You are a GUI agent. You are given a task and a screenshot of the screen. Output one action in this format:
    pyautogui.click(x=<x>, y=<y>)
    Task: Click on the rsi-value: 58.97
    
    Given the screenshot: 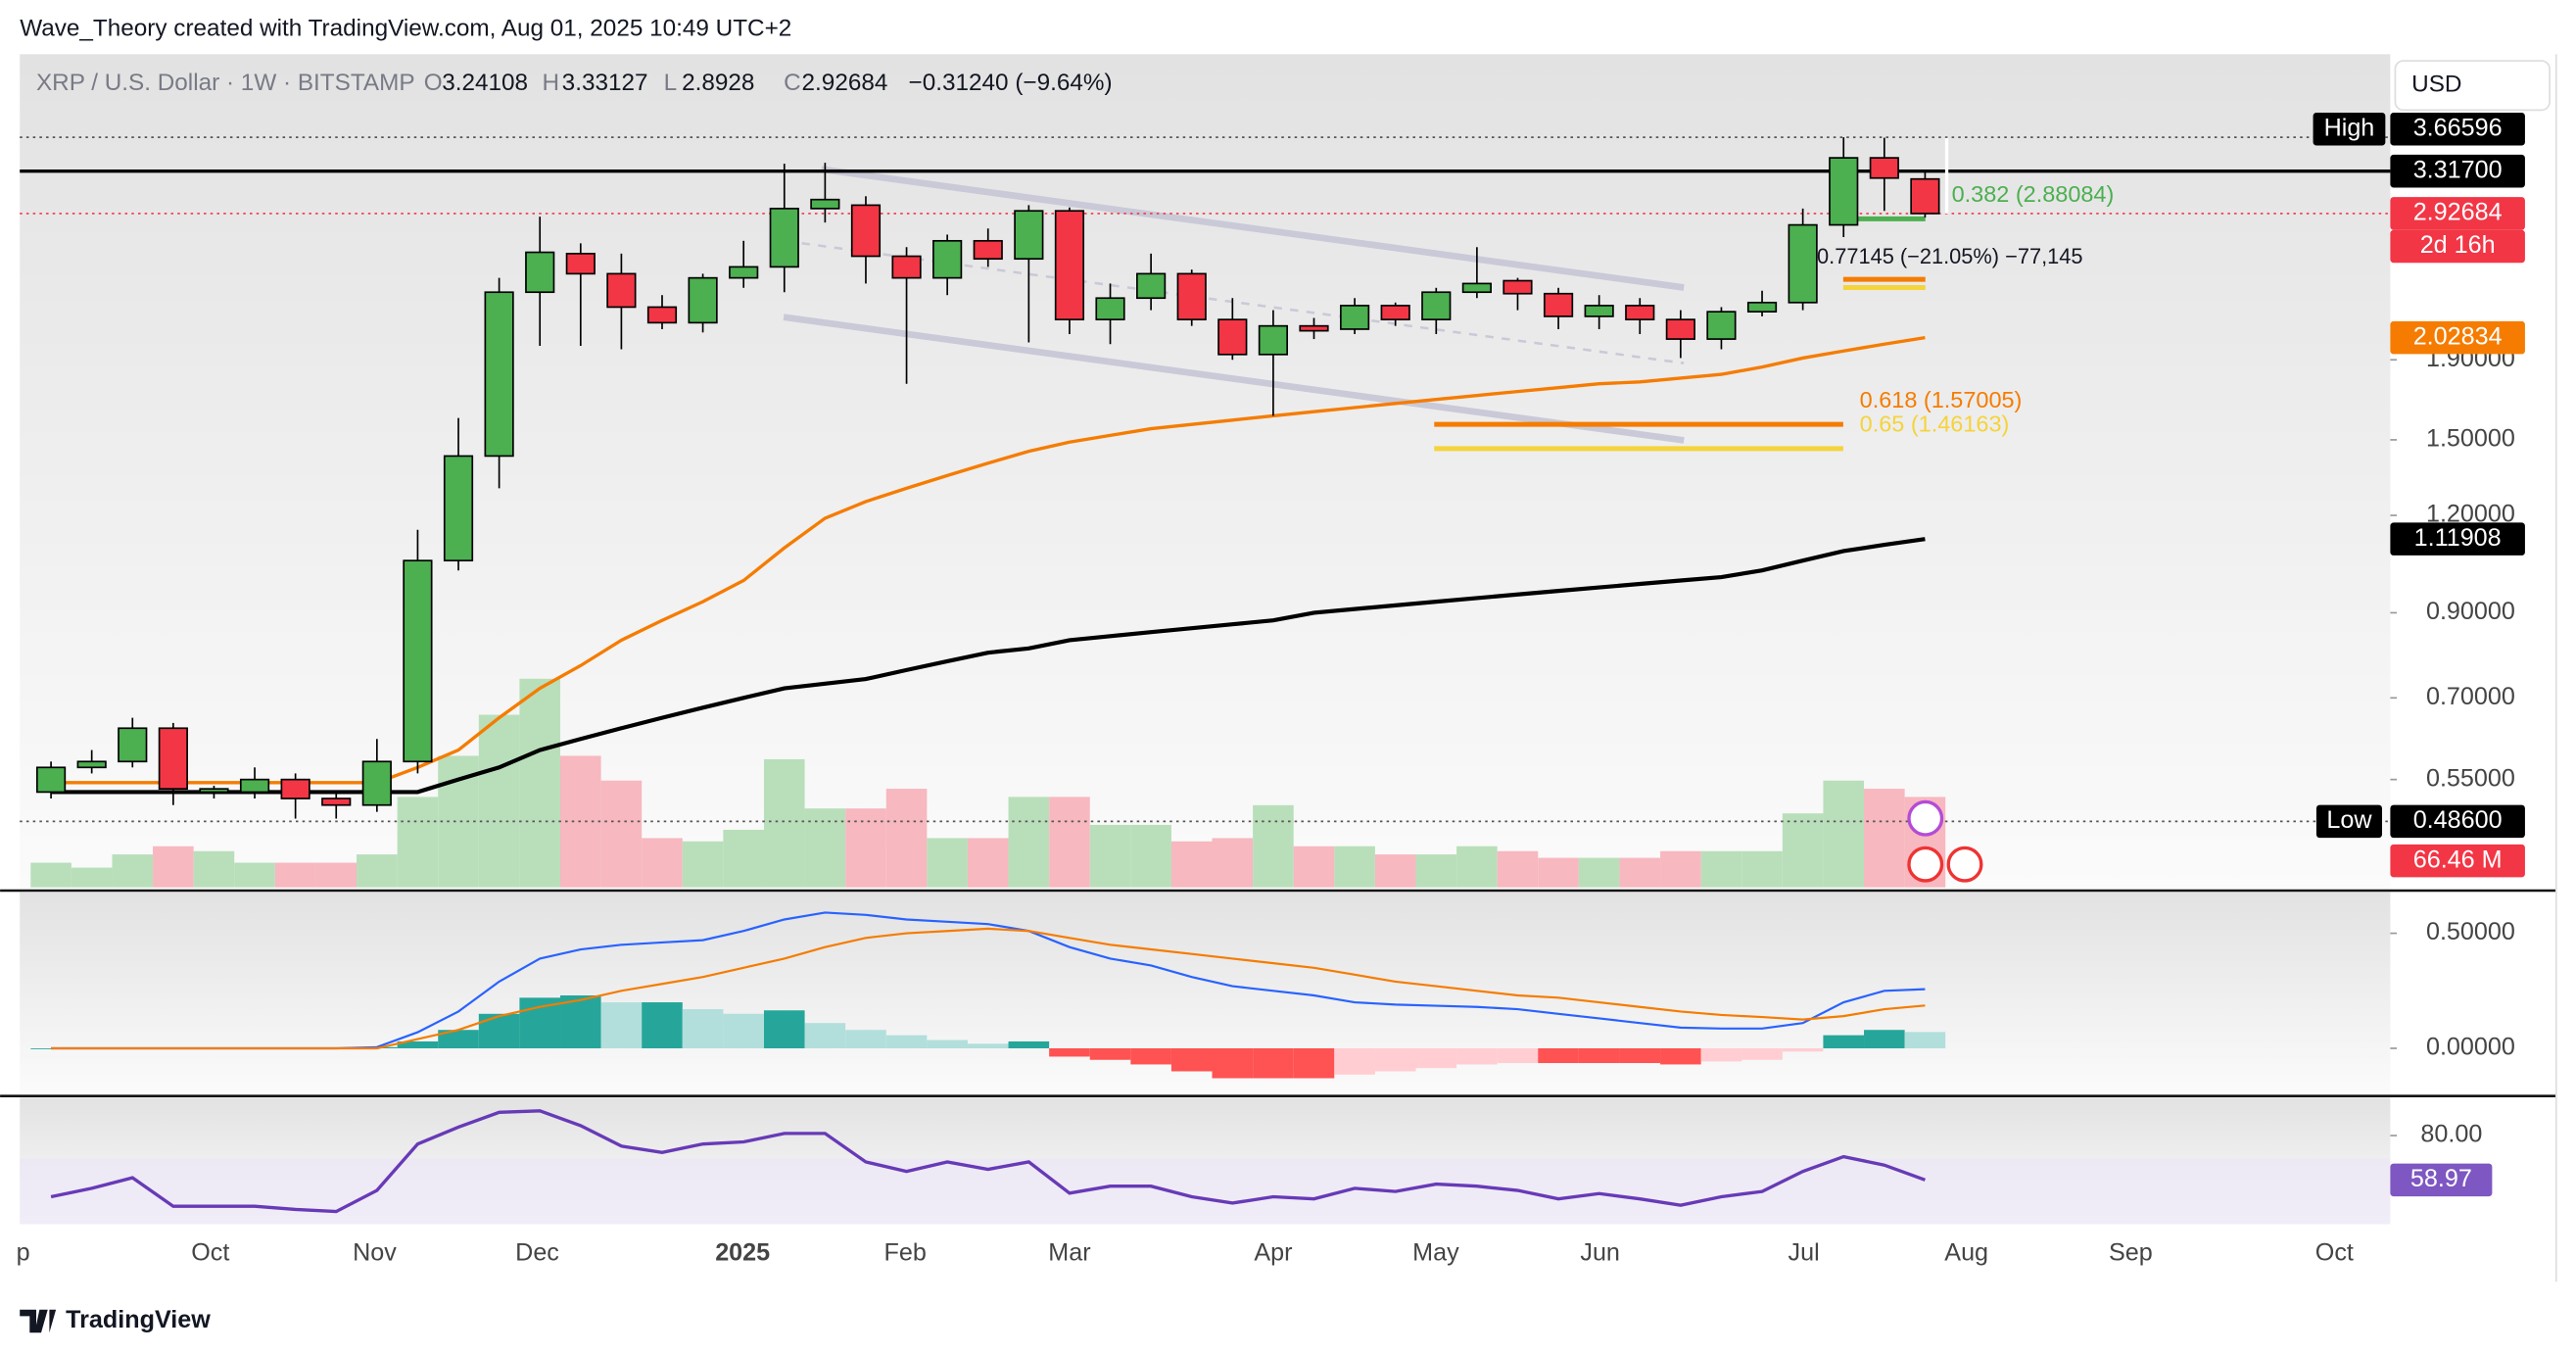 What is the action you would take?
    pyautogui.click(x=2441, y=1178)
    